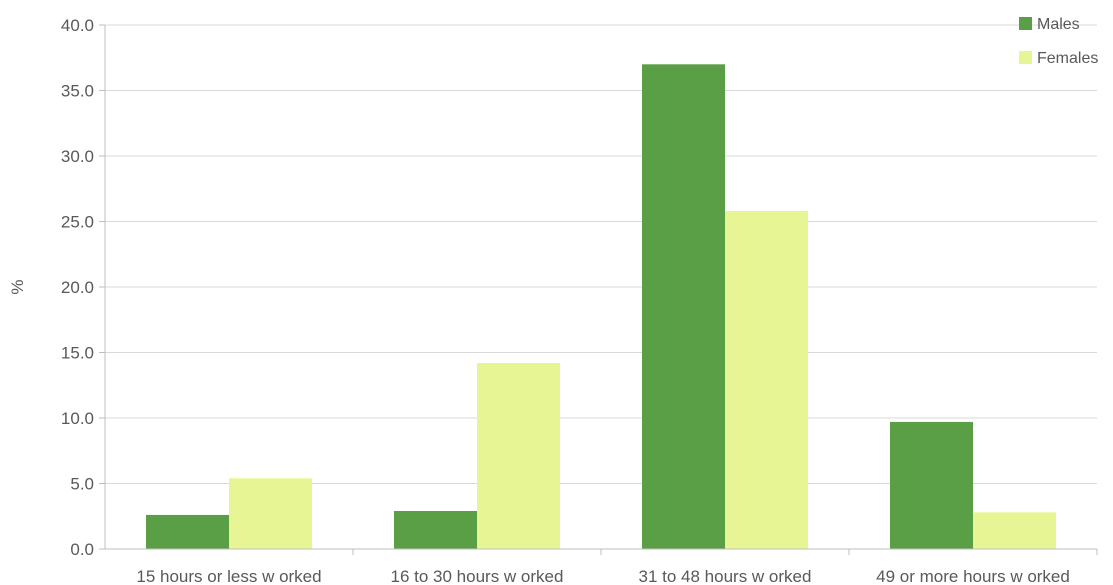 The image size is (1113, 585). What do you see at coordinates (77, 222) in the screenshot?
I see `y-tick-label: 25.0` at bounding box center [77, 222].